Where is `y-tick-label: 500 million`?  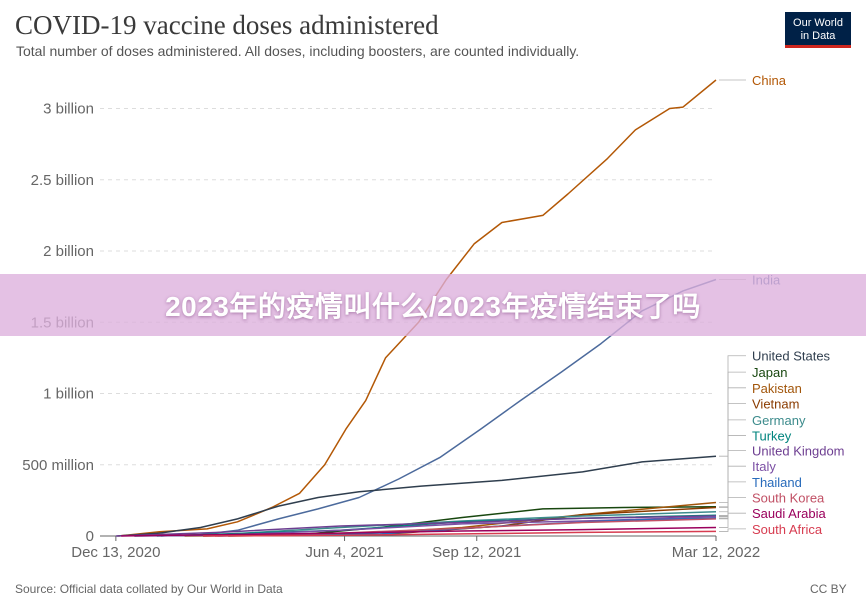
y-tick-label: 500 million is located at coordinates (58, 465).